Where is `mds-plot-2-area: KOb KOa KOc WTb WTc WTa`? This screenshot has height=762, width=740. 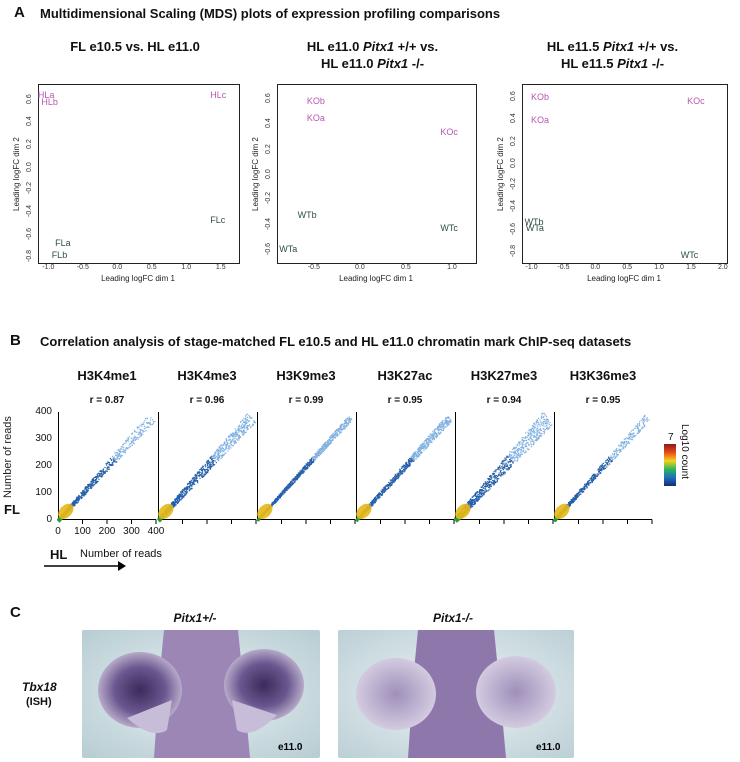
mds-plot-2-area: KOb KOa KOc WTb WTc WTa is located at coordinates (377, 174).